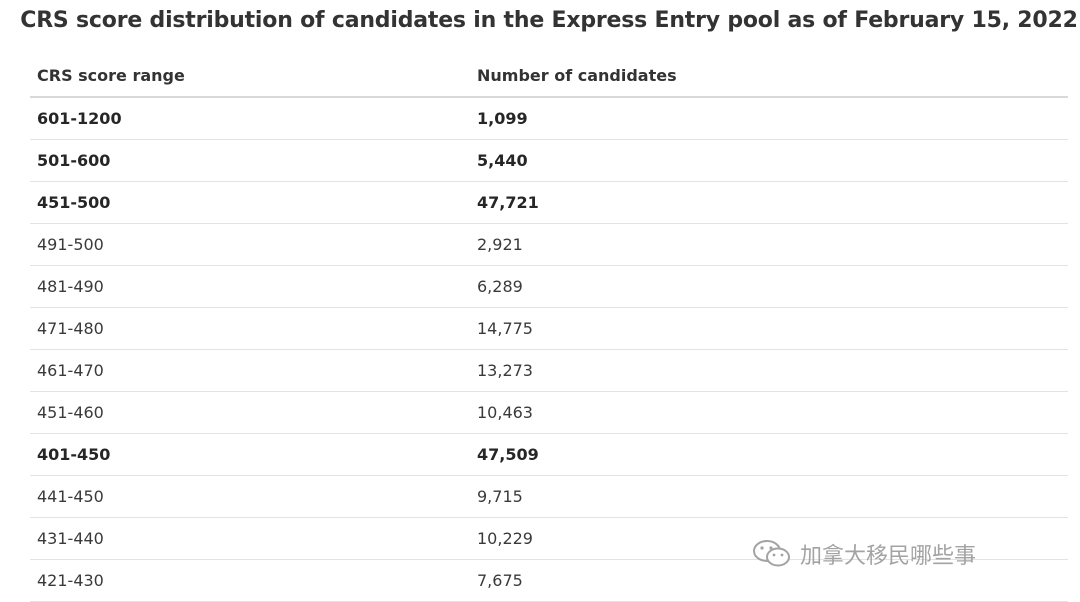 The width and height of the screenshot is (1080, 602). Describe the element at coordinates (74, 454) in the screenshot. I see `score-range-cell: 401-450` at that location.